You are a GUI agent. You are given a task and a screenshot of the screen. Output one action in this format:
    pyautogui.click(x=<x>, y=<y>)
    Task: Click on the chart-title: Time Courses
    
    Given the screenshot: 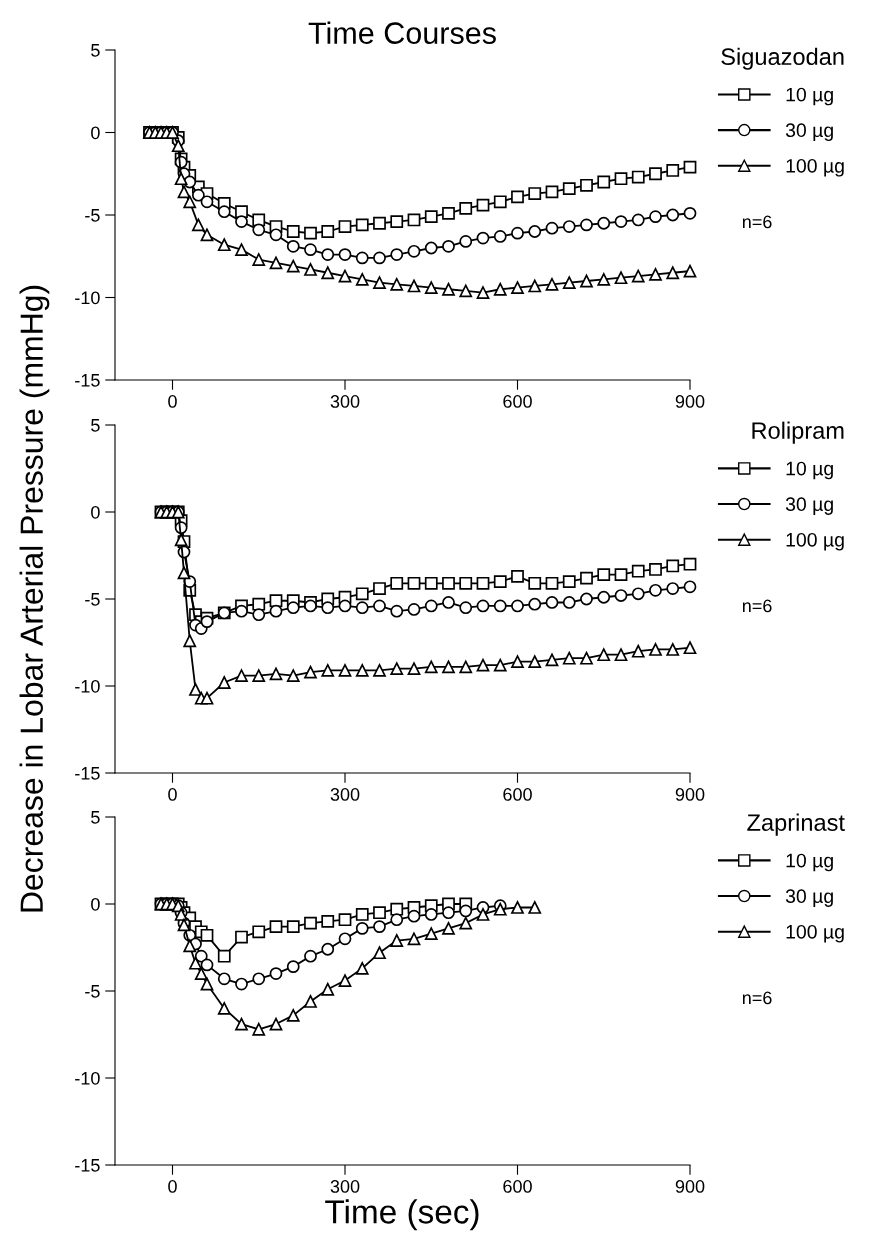 What is the action you would take?
    pyautogui.click(x=402, y=32)
    